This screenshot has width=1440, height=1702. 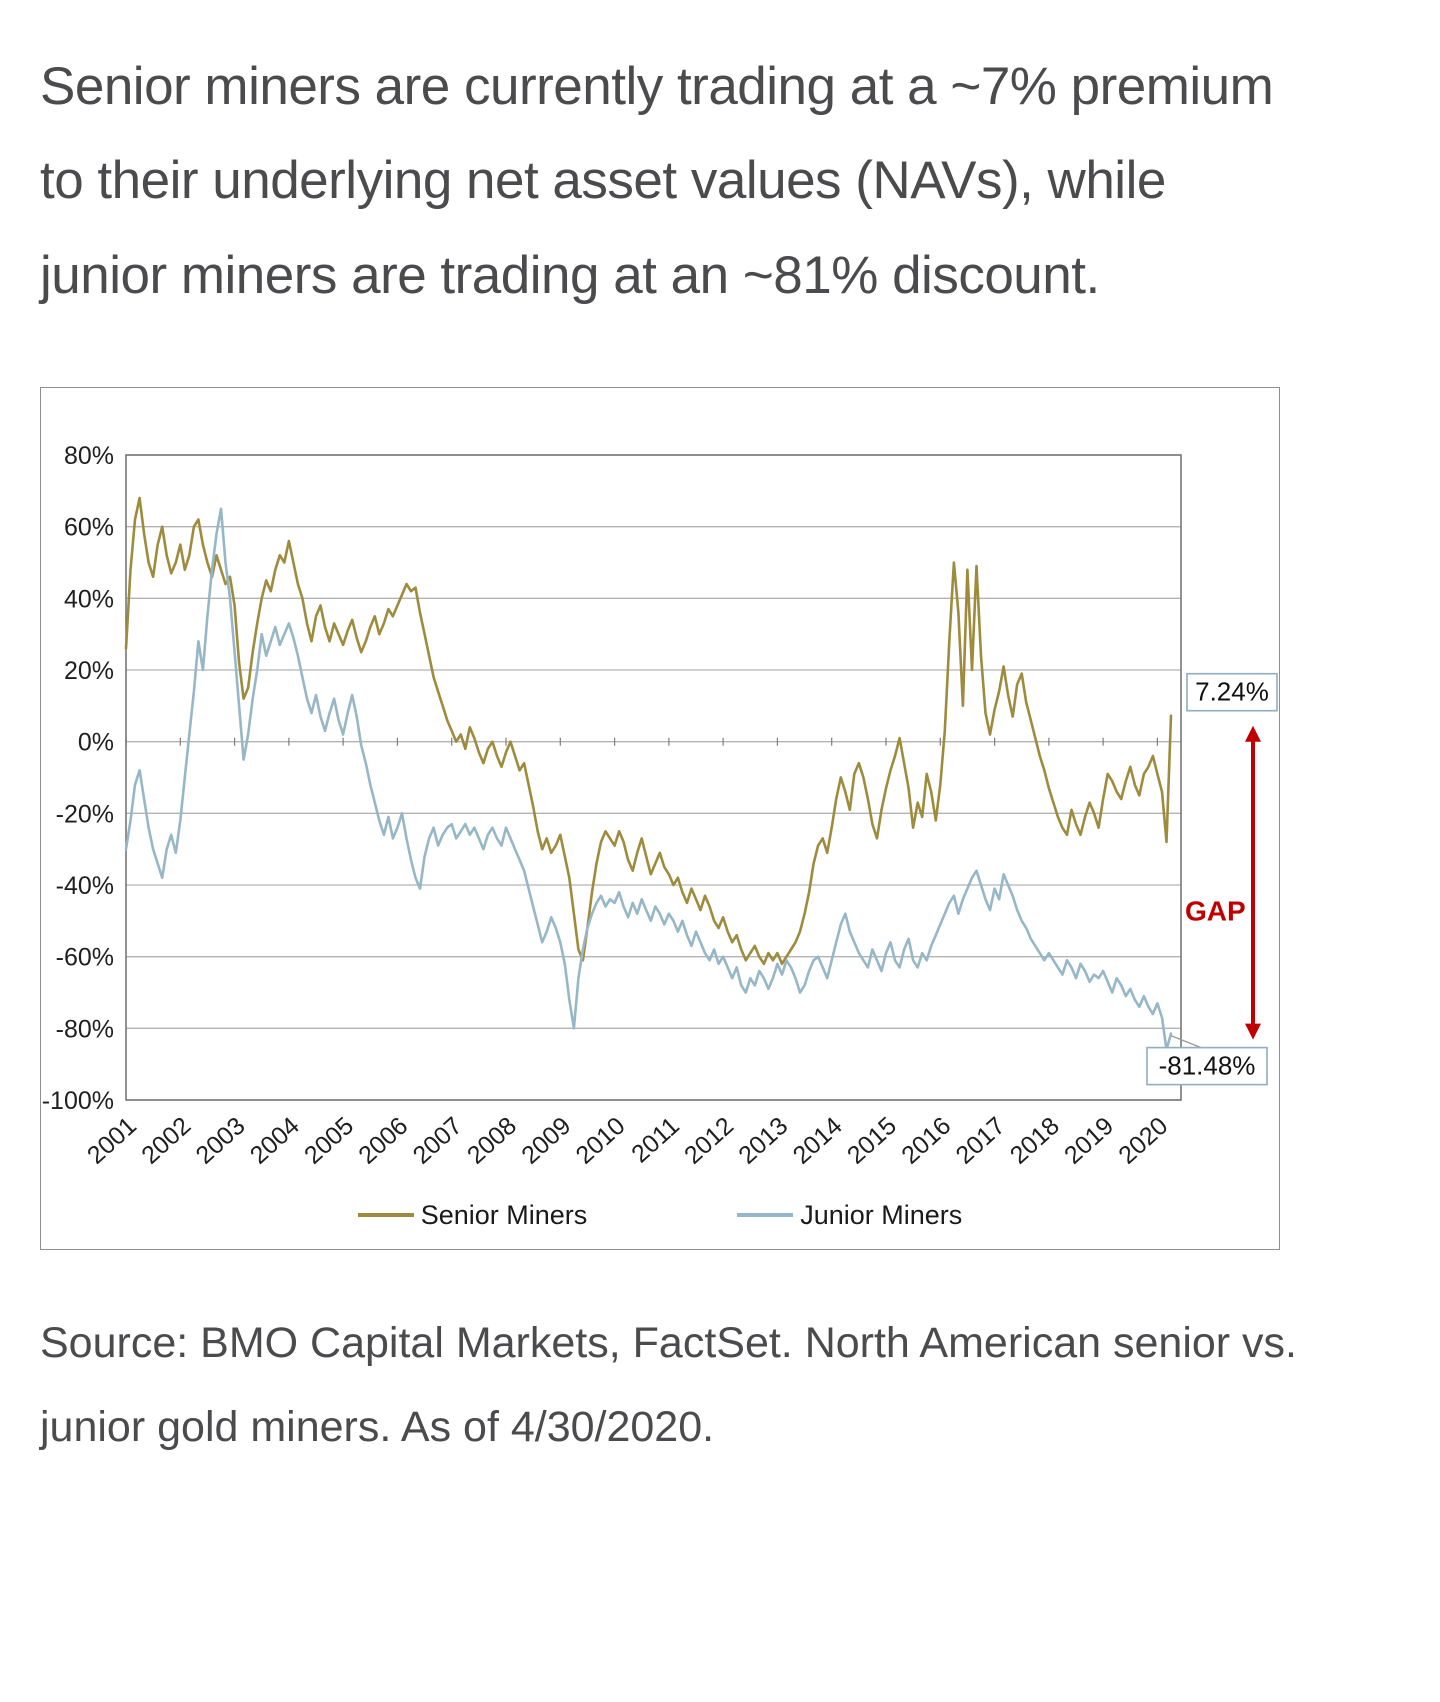 What do you see at coordinates (221, 1141) in the screenshot?
I see `svg-text: 2003` at bounding box center [221, 1141].